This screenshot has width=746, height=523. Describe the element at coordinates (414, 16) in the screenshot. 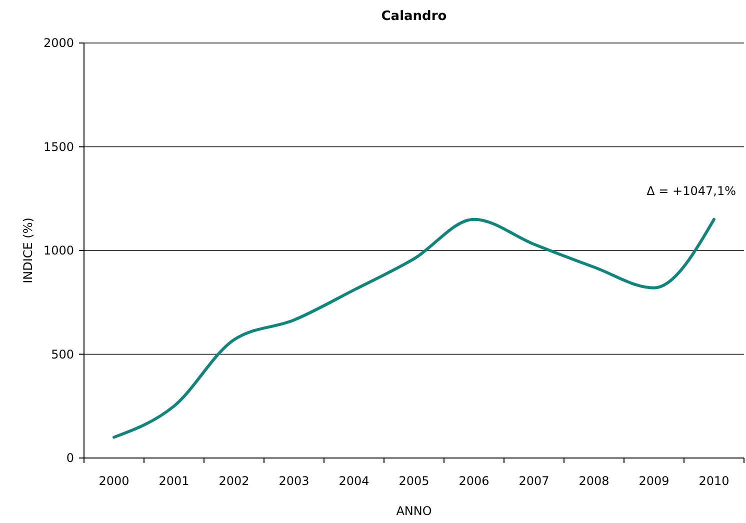

I see `chart-title: Calandro` at that location.